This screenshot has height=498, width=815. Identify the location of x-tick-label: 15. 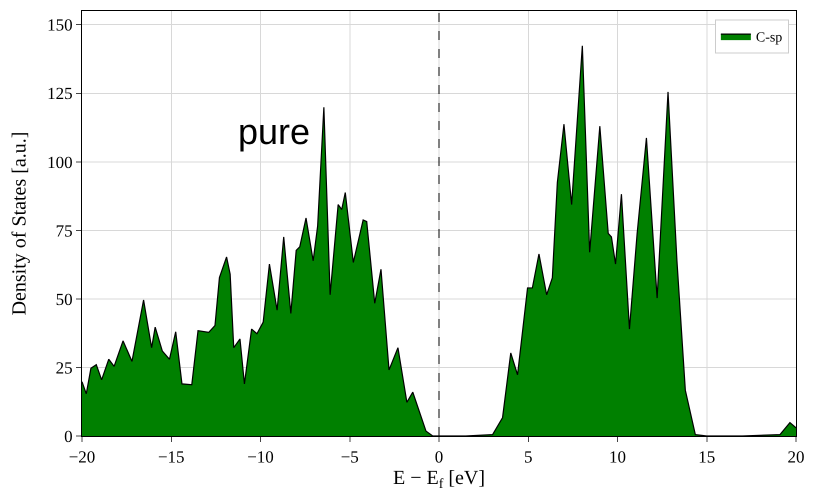
(707, 456).